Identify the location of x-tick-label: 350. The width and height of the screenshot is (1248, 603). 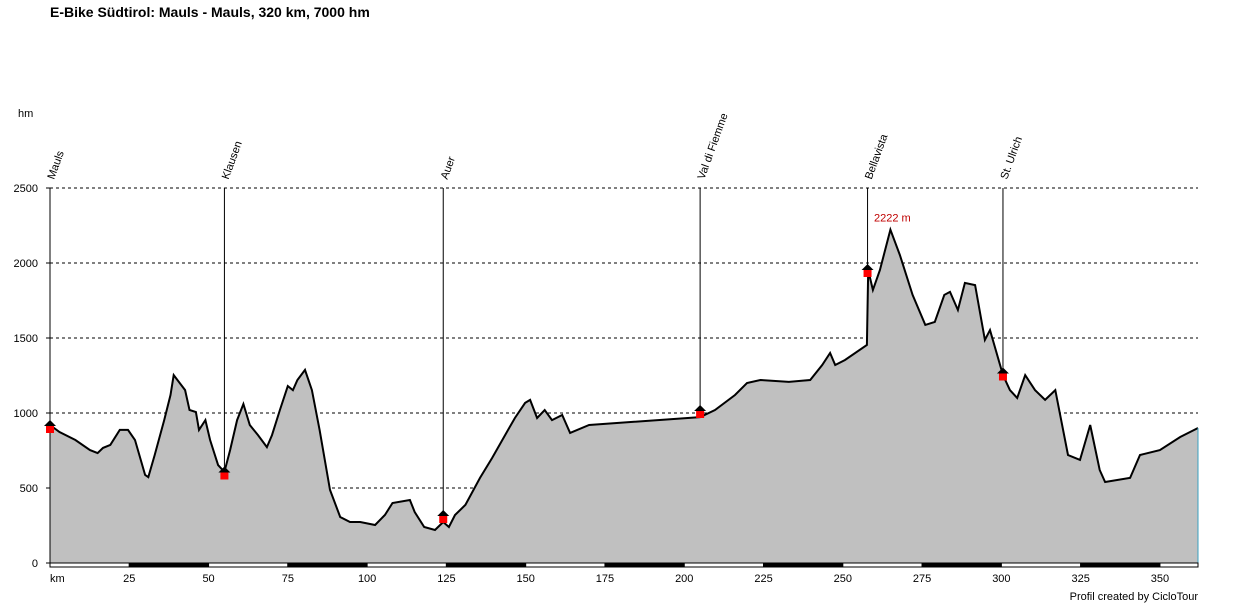
(1160, 579).